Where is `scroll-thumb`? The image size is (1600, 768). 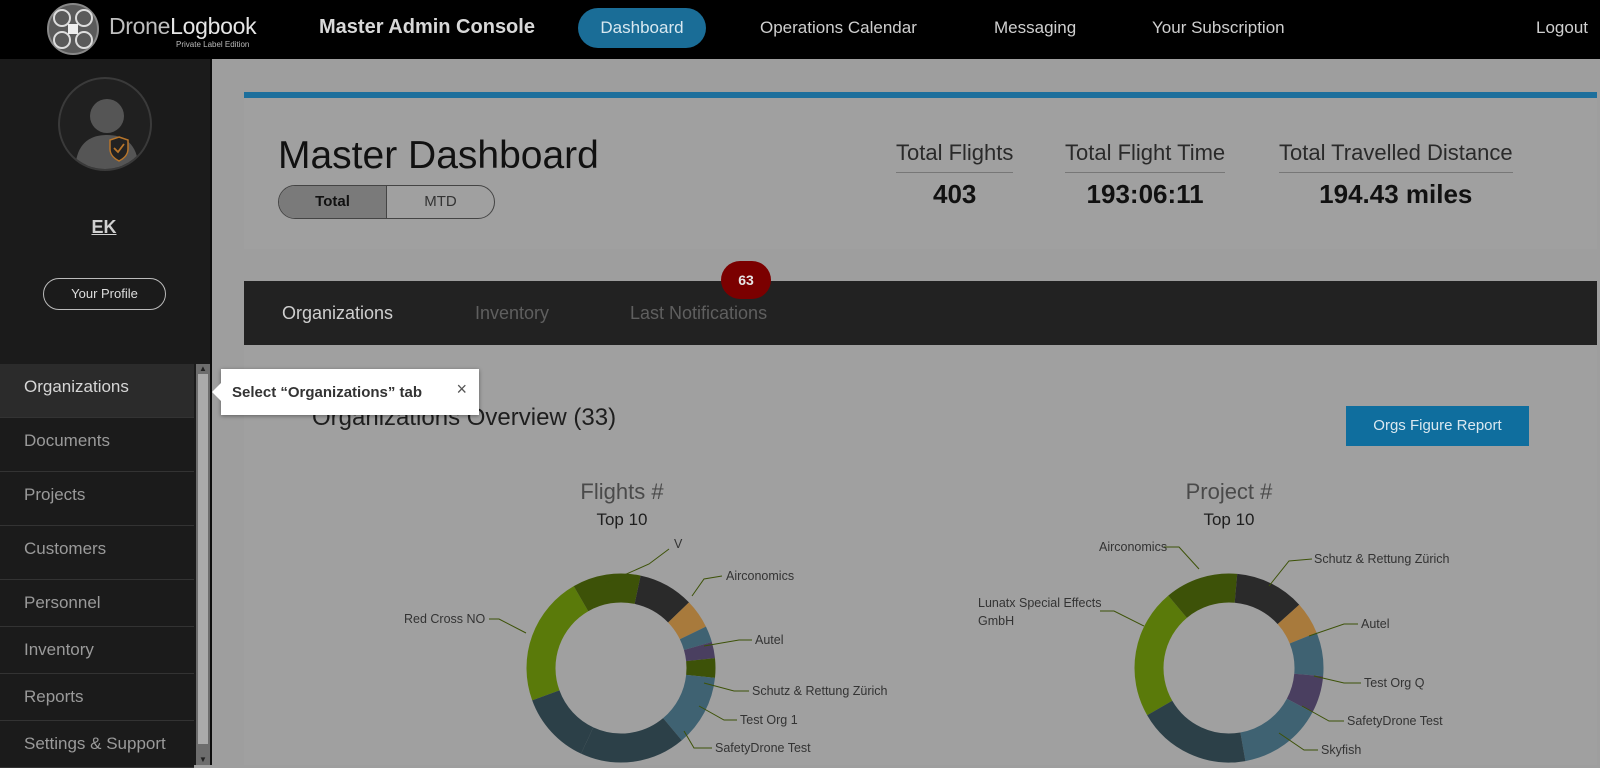 scroll-thumb is located at coordinates (203, 559).